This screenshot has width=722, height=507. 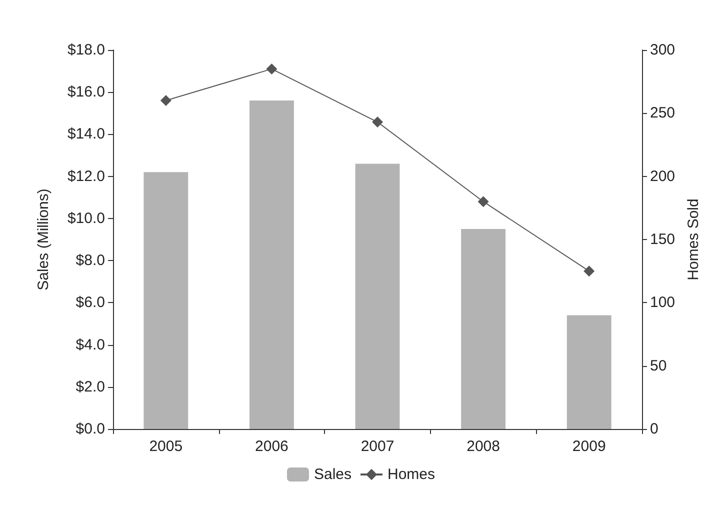 What do you see at coordinates (377, 446) in the screenshot?
I see `x-tick-label: 2007` at bounding box center [377, 446].